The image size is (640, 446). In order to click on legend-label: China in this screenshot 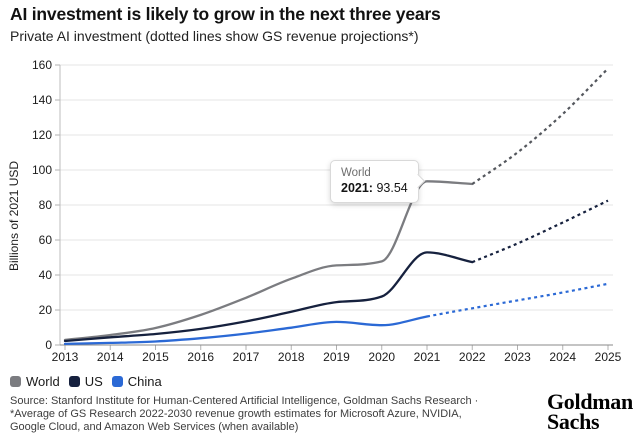, I will do `click(144, 381)`.